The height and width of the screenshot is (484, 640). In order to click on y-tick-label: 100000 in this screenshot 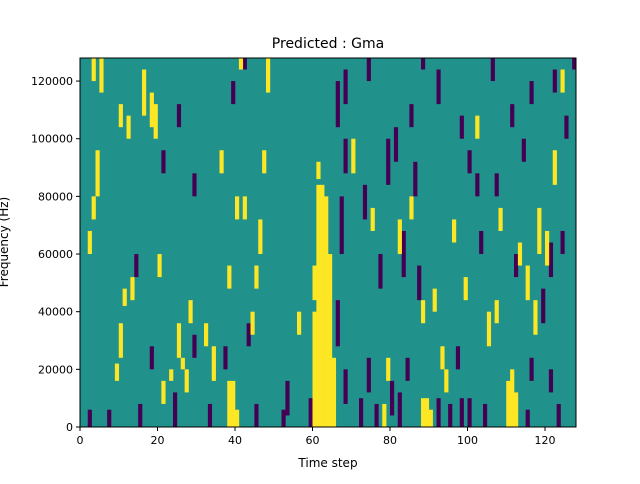, I will do `click(52, 139)`.